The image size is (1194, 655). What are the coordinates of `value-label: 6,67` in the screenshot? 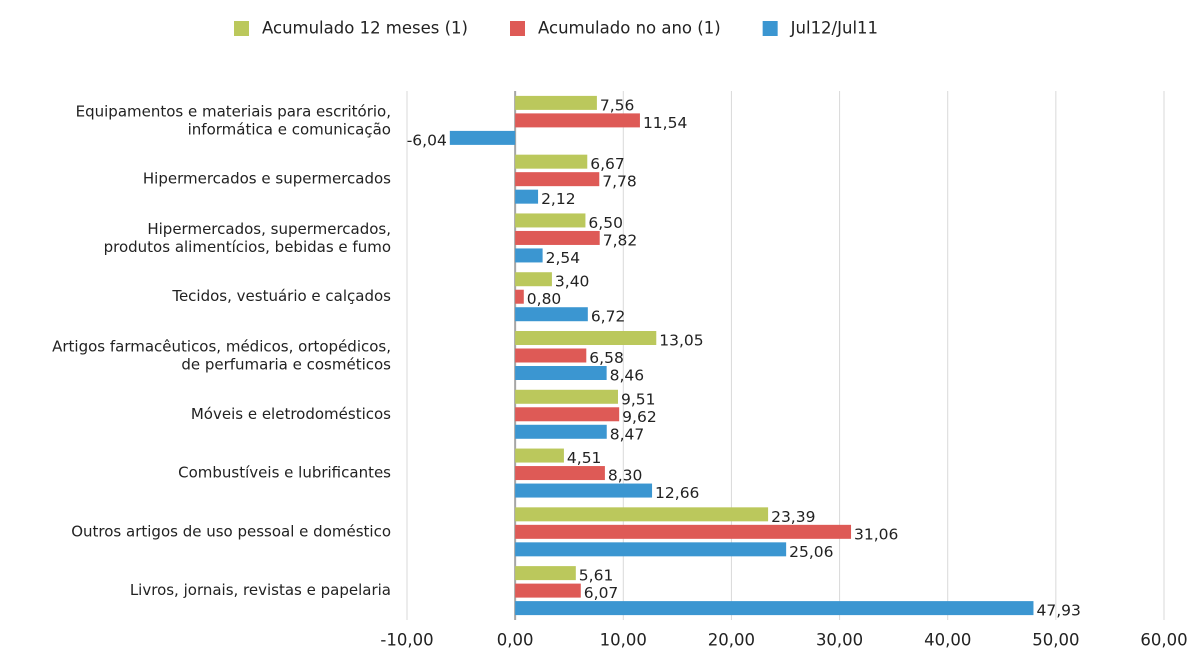 It's located at (607, 164).